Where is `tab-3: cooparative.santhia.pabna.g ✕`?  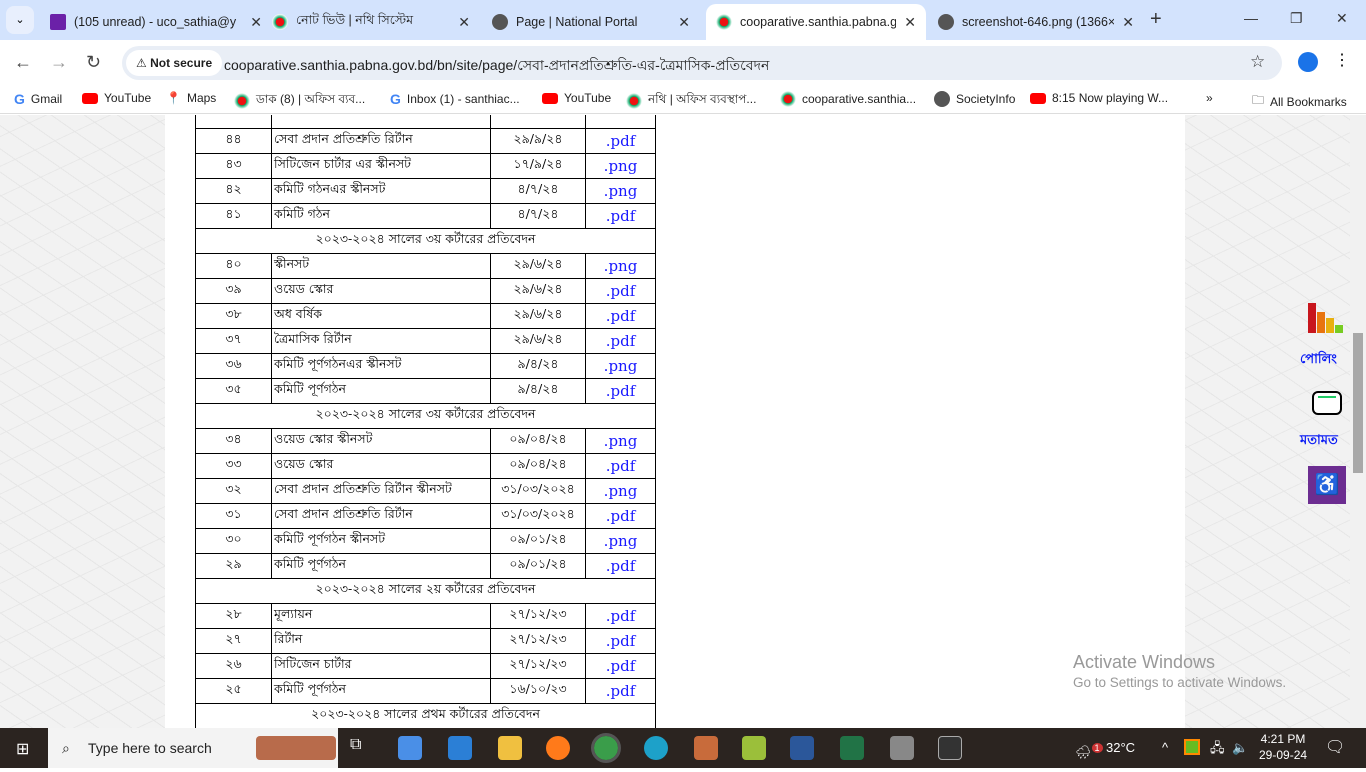 tab-3: cooparative.santhia.pabna.g ✕ is located at coordinates (816, 22).